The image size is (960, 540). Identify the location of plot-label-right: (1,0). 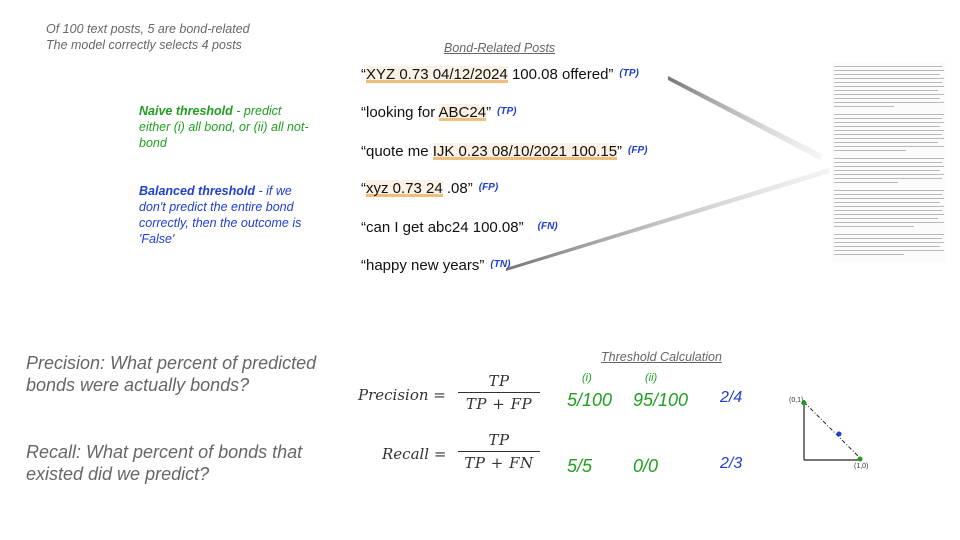
(861, 466).